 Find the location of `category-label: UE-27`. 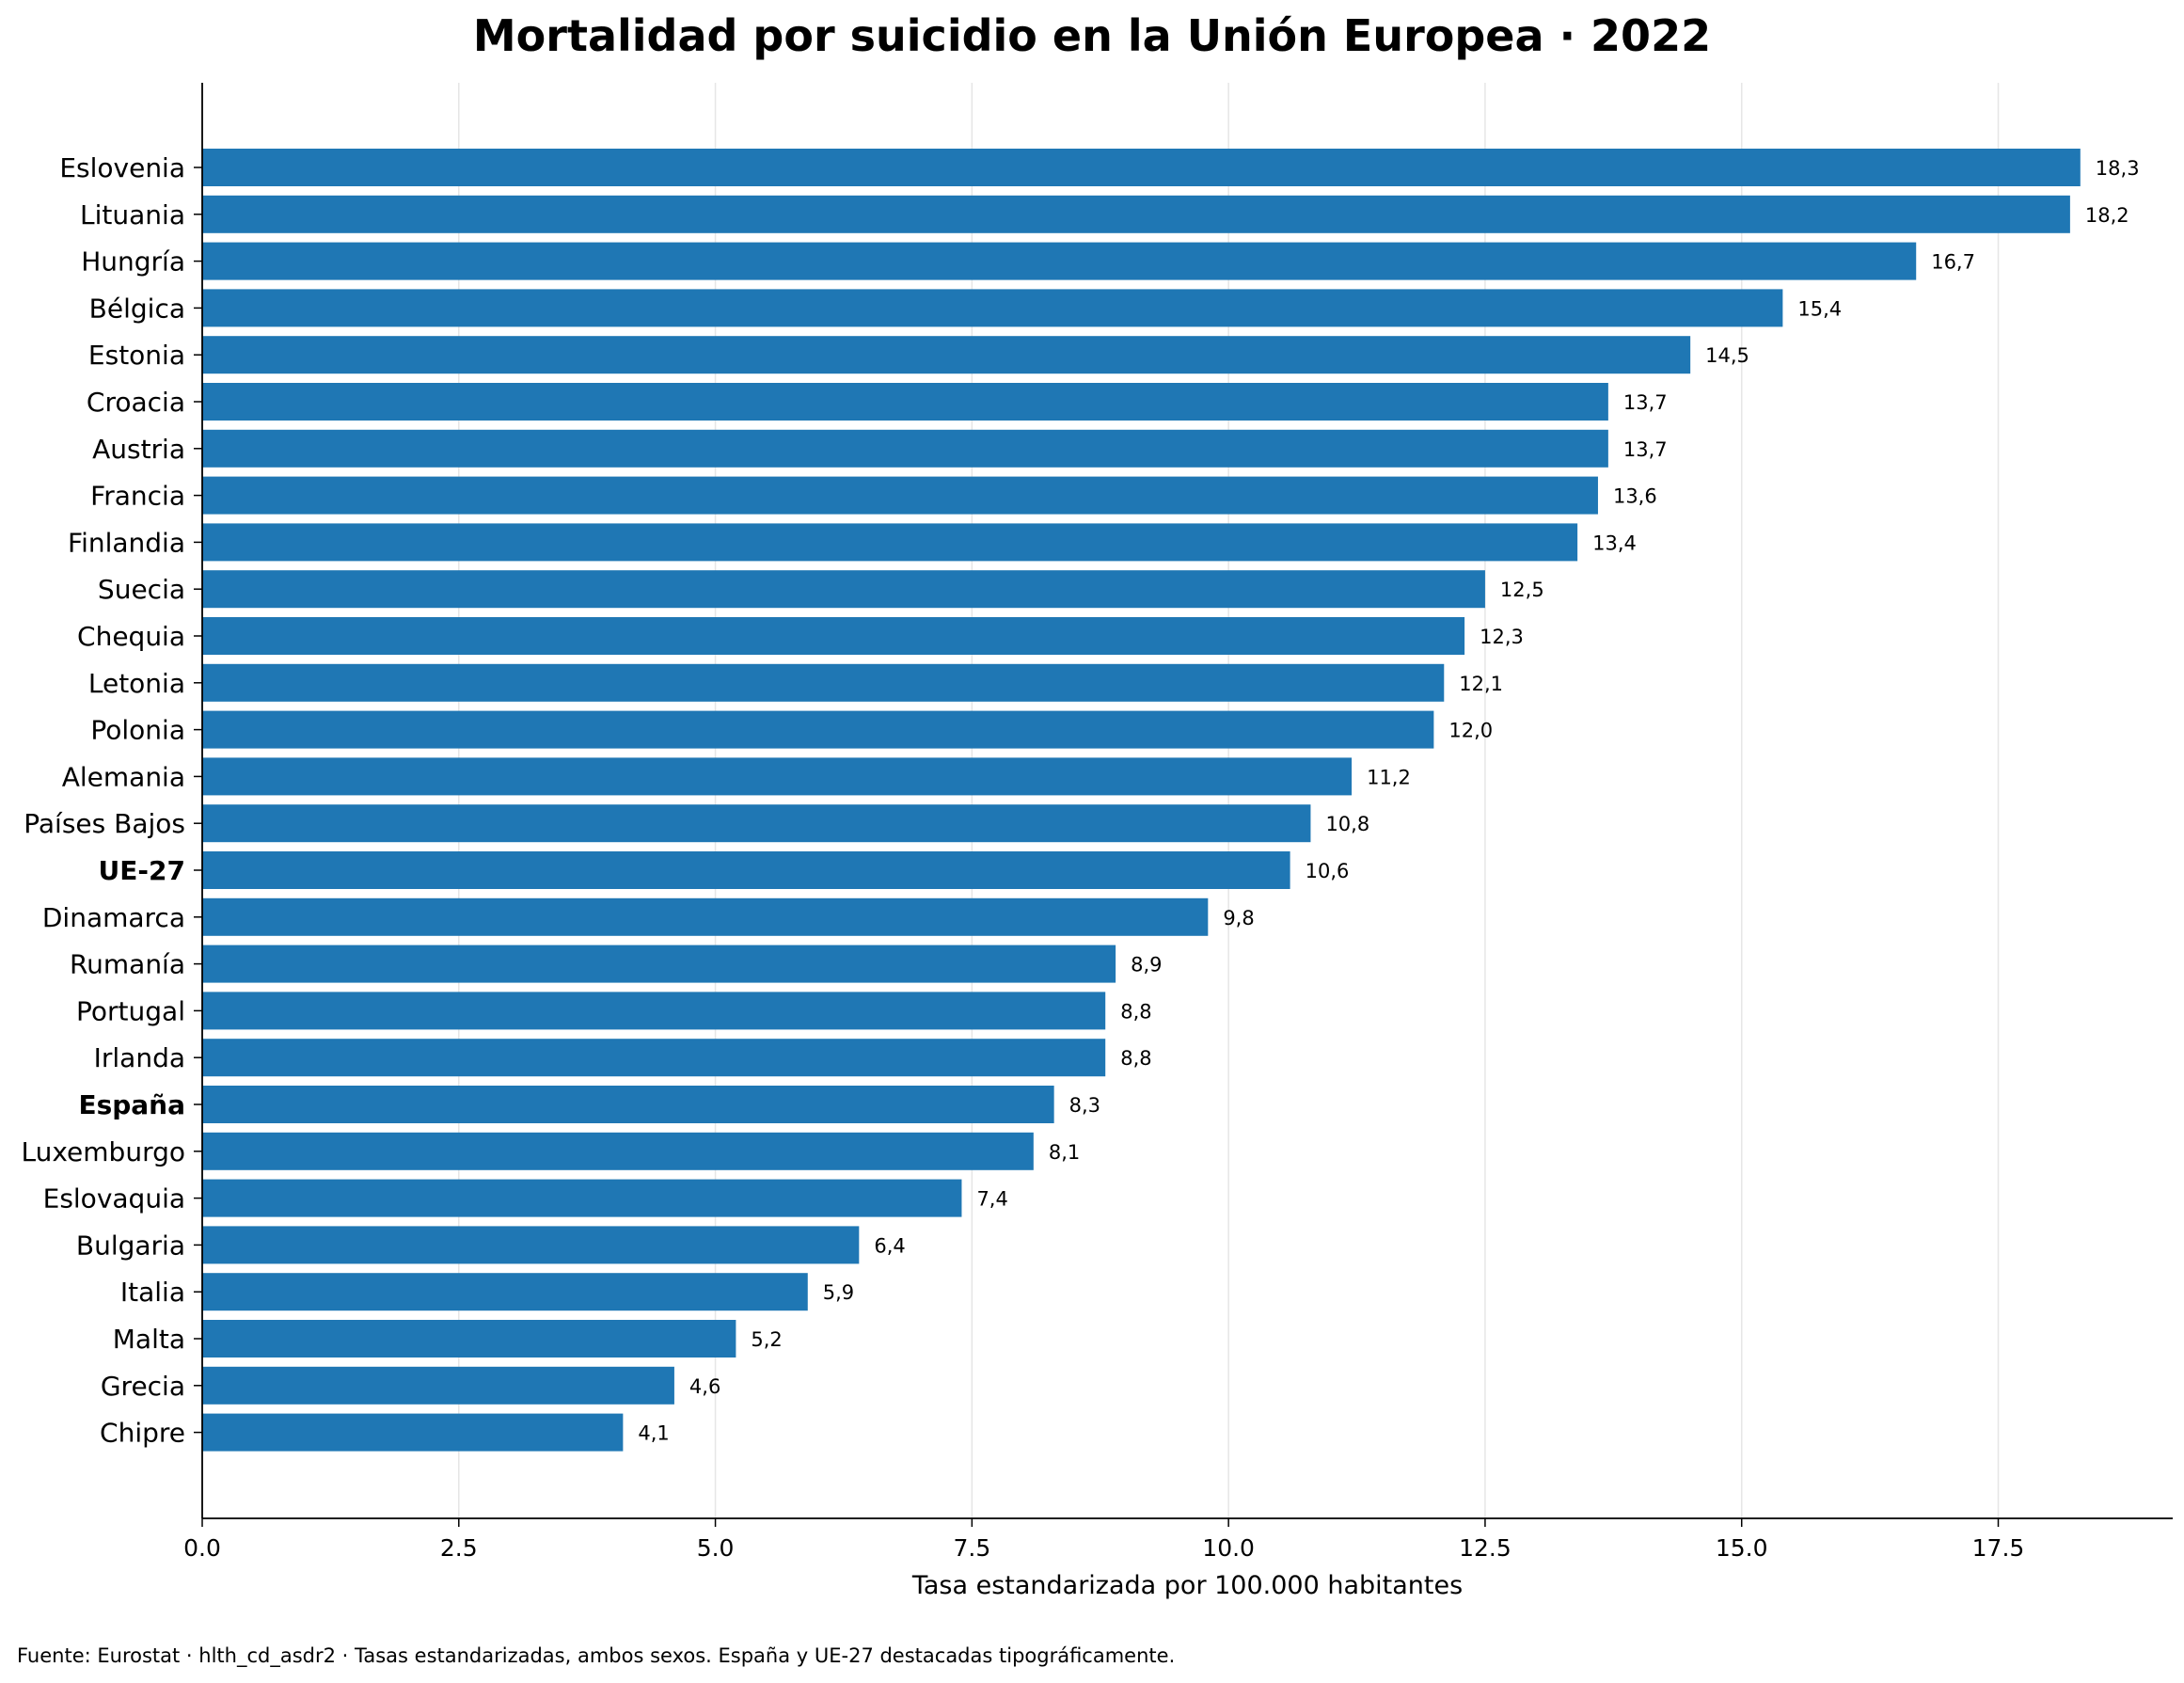

category-label: UE-27 is located at coordinates (142, 870).